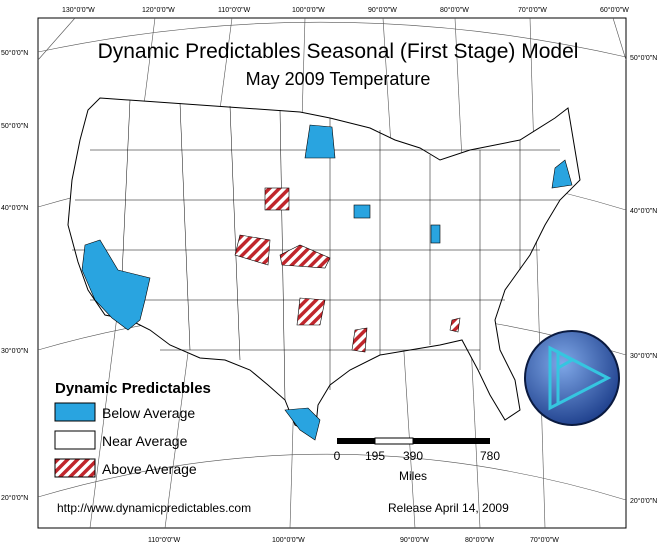 This screenshot has height=548, width=665. I want to click on scale-bar, so click(413, 441).